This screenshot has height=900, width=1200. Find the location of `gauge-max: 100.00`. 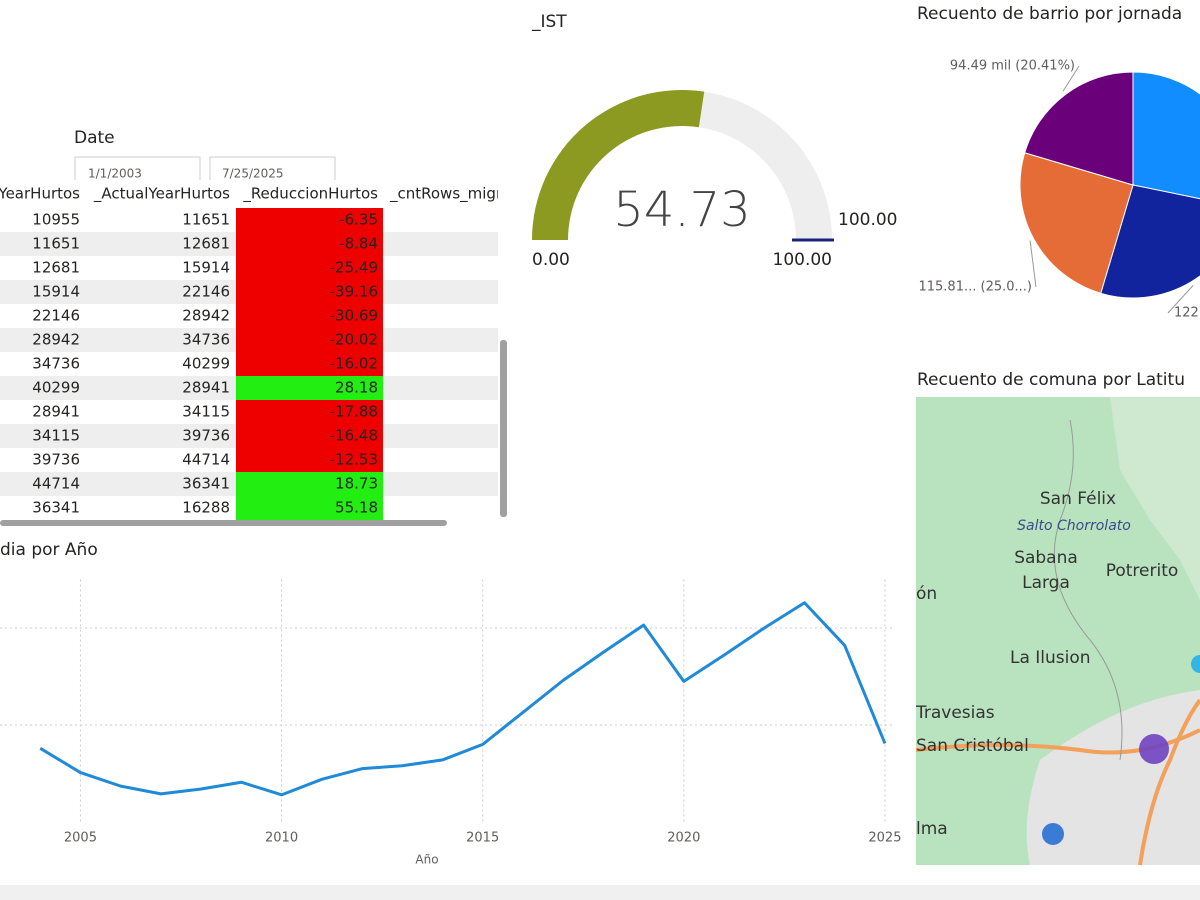

gauge-max: 100.00 is located at coordinates (802, 260).